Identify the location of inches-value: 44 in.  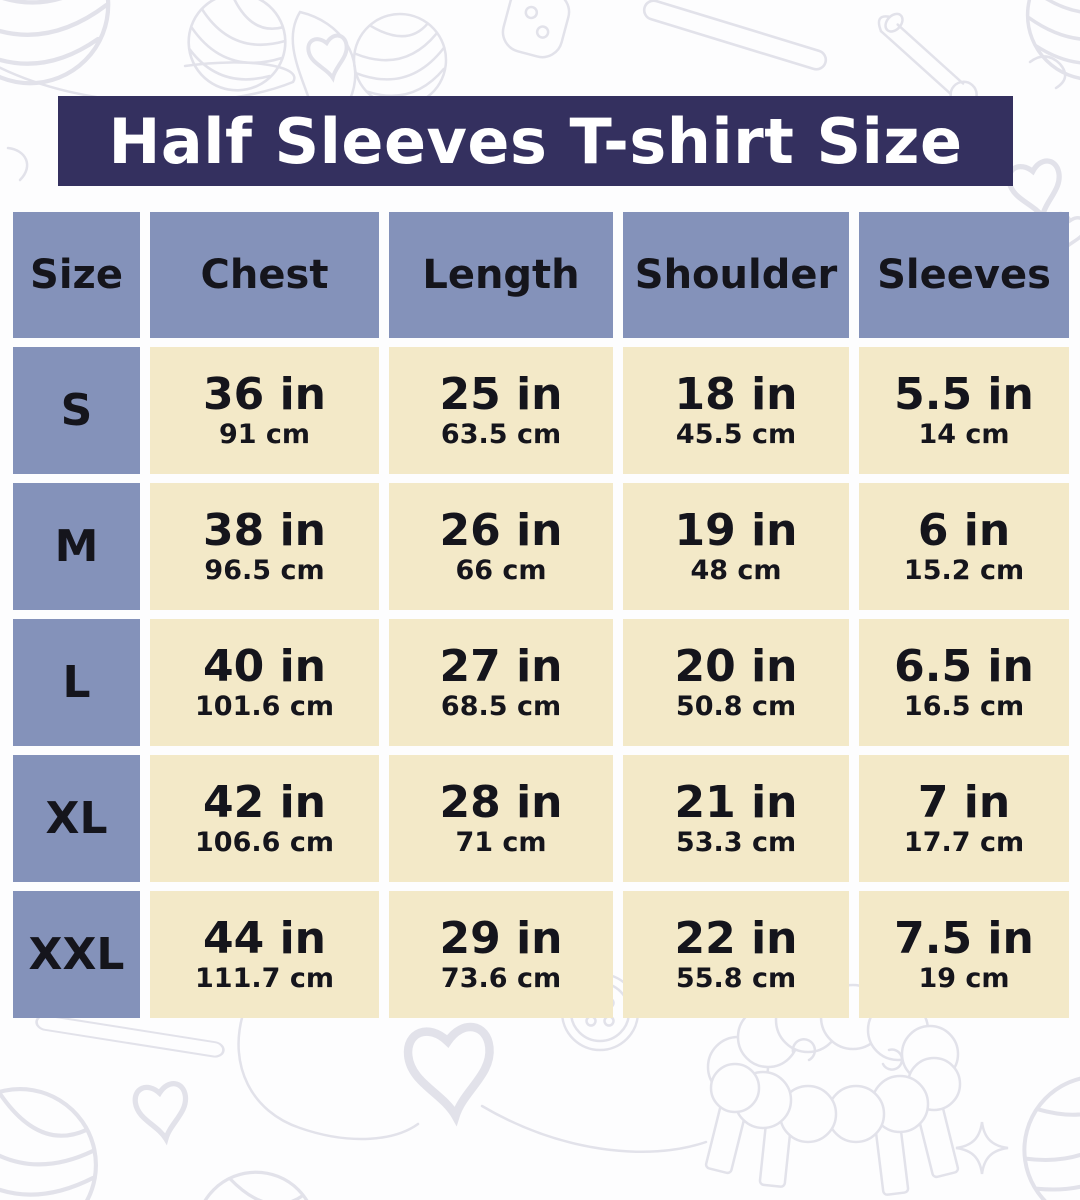
(264, 938).